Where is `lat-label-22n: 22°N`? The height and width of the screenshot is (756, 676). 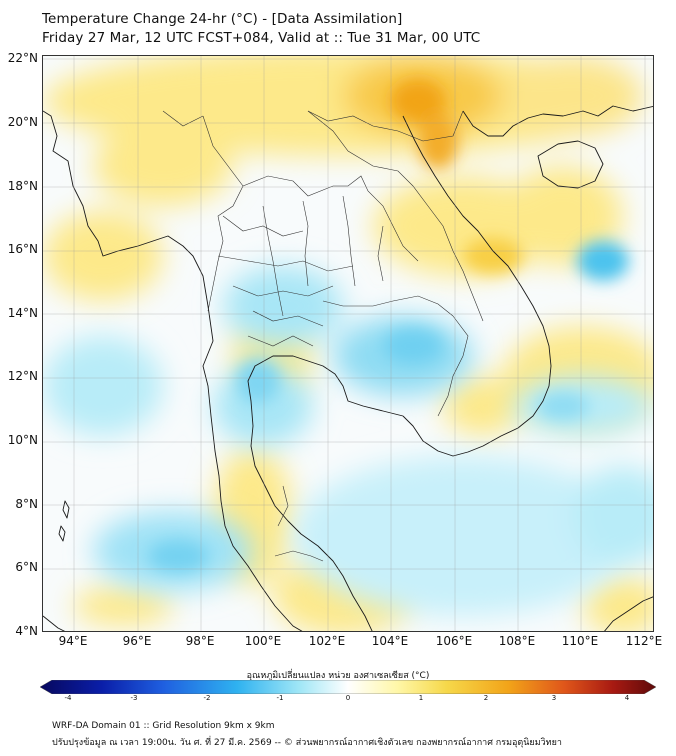
lat-label-22n: 22°N is located at coordinates (22, 58).